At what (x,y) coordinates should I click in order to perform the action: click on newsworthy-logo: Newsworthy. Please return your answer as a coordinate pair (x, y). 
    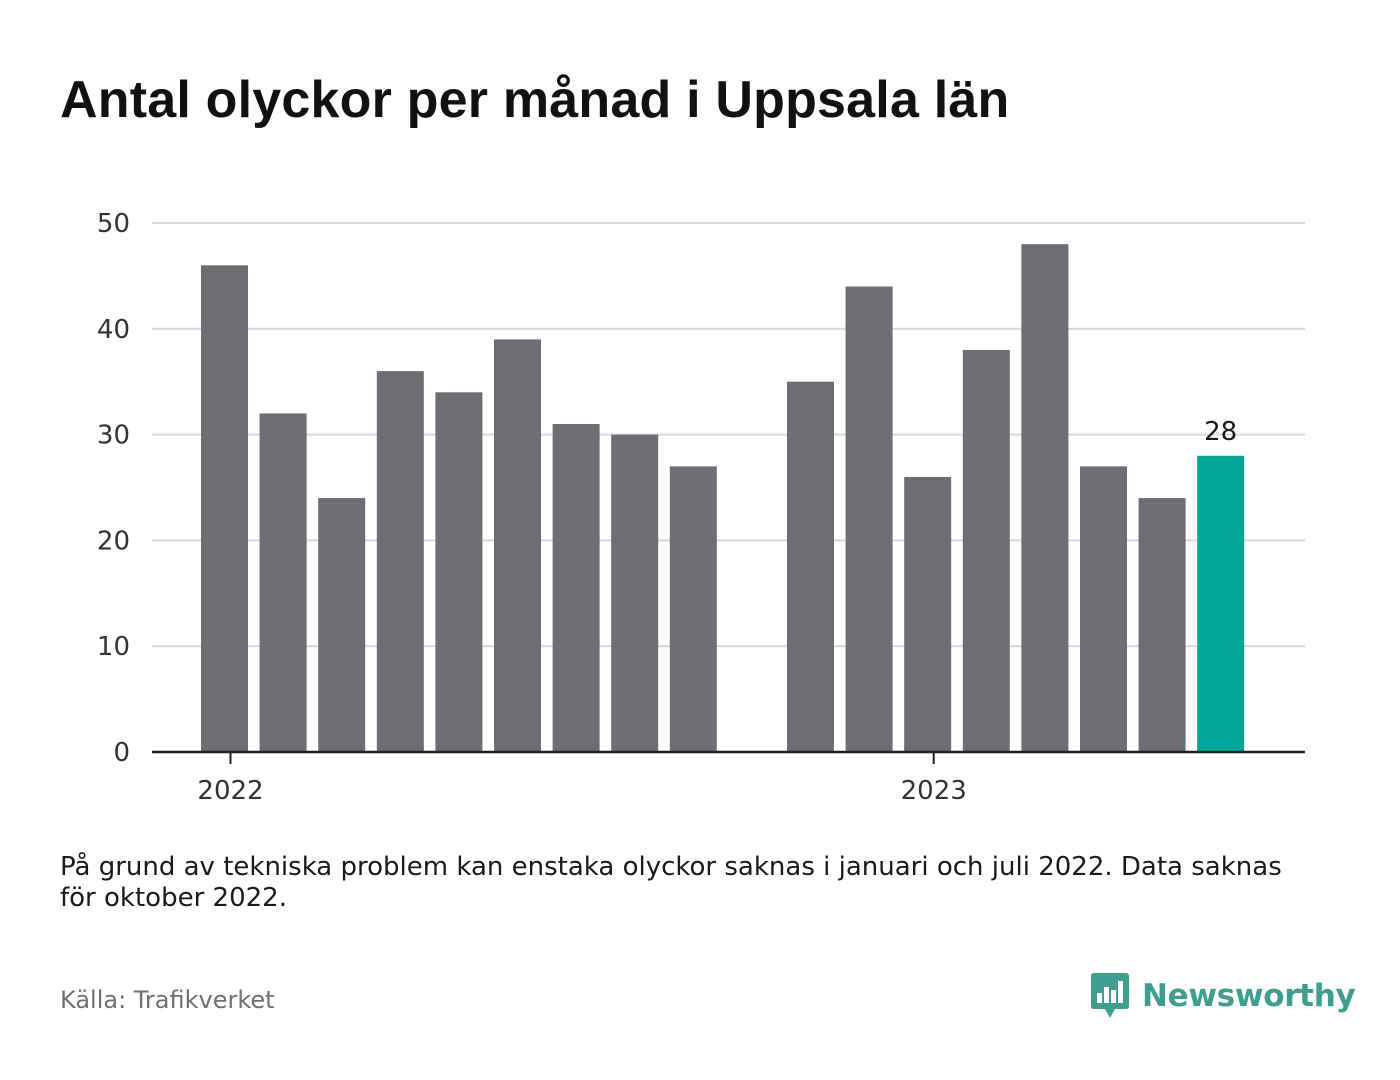
    Looking at the image, I should click on (1223, 996).